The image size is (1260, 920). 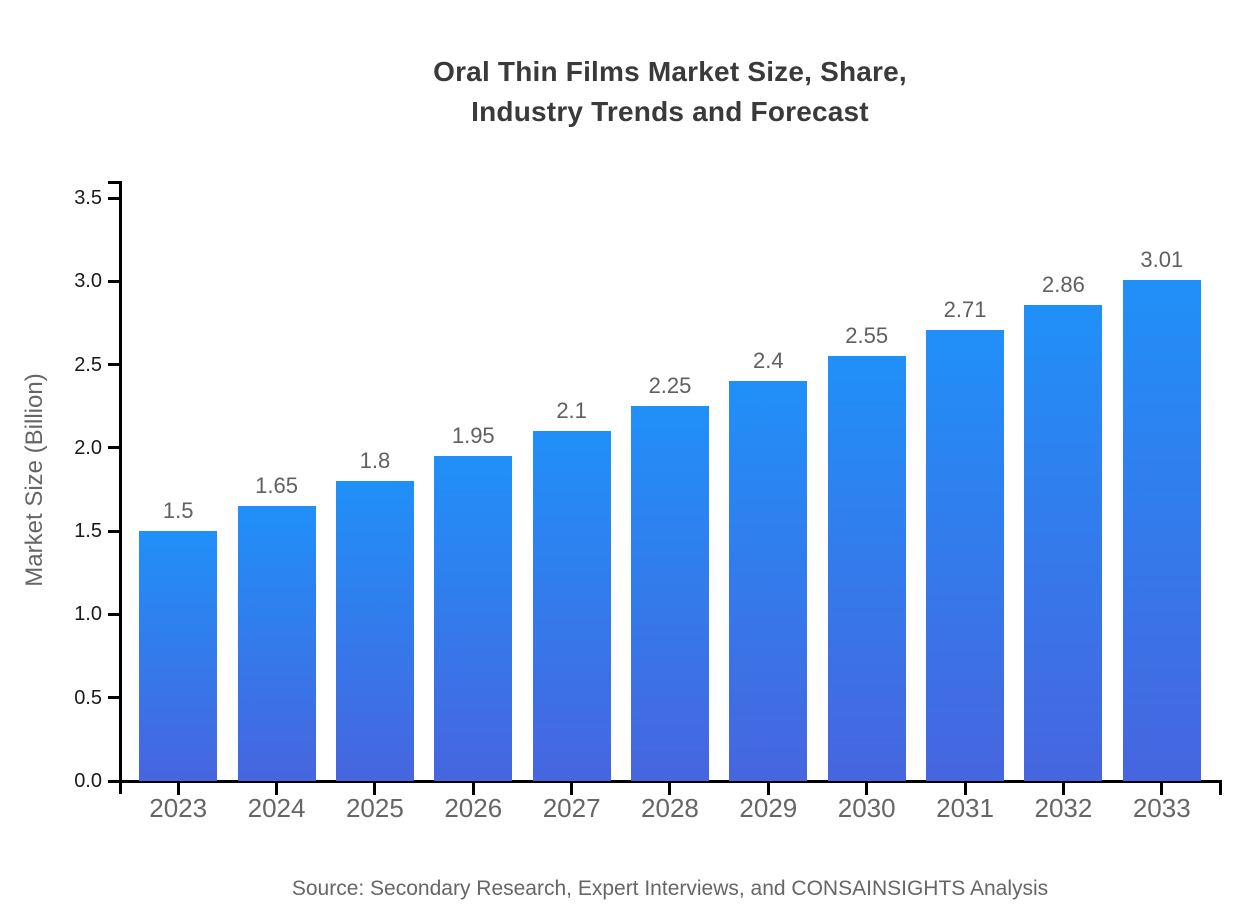 What do you see at coordinates (178, 808) in the screenshot?
I see `x-tick-label: 2023` at bounding box center [178, 808].